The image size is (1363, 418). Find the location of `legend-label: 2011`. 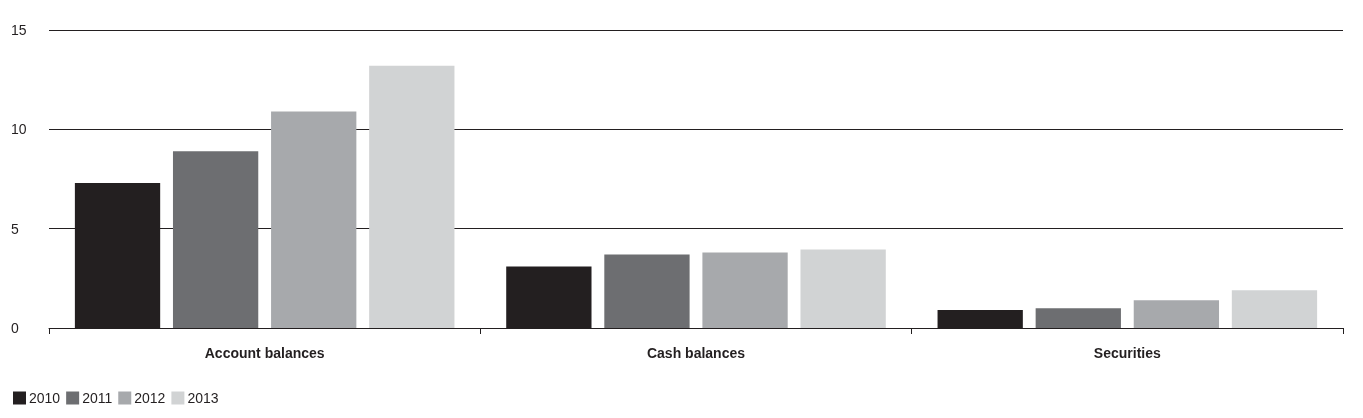

legend-label: 2011 is located at coordinates (97, 398).